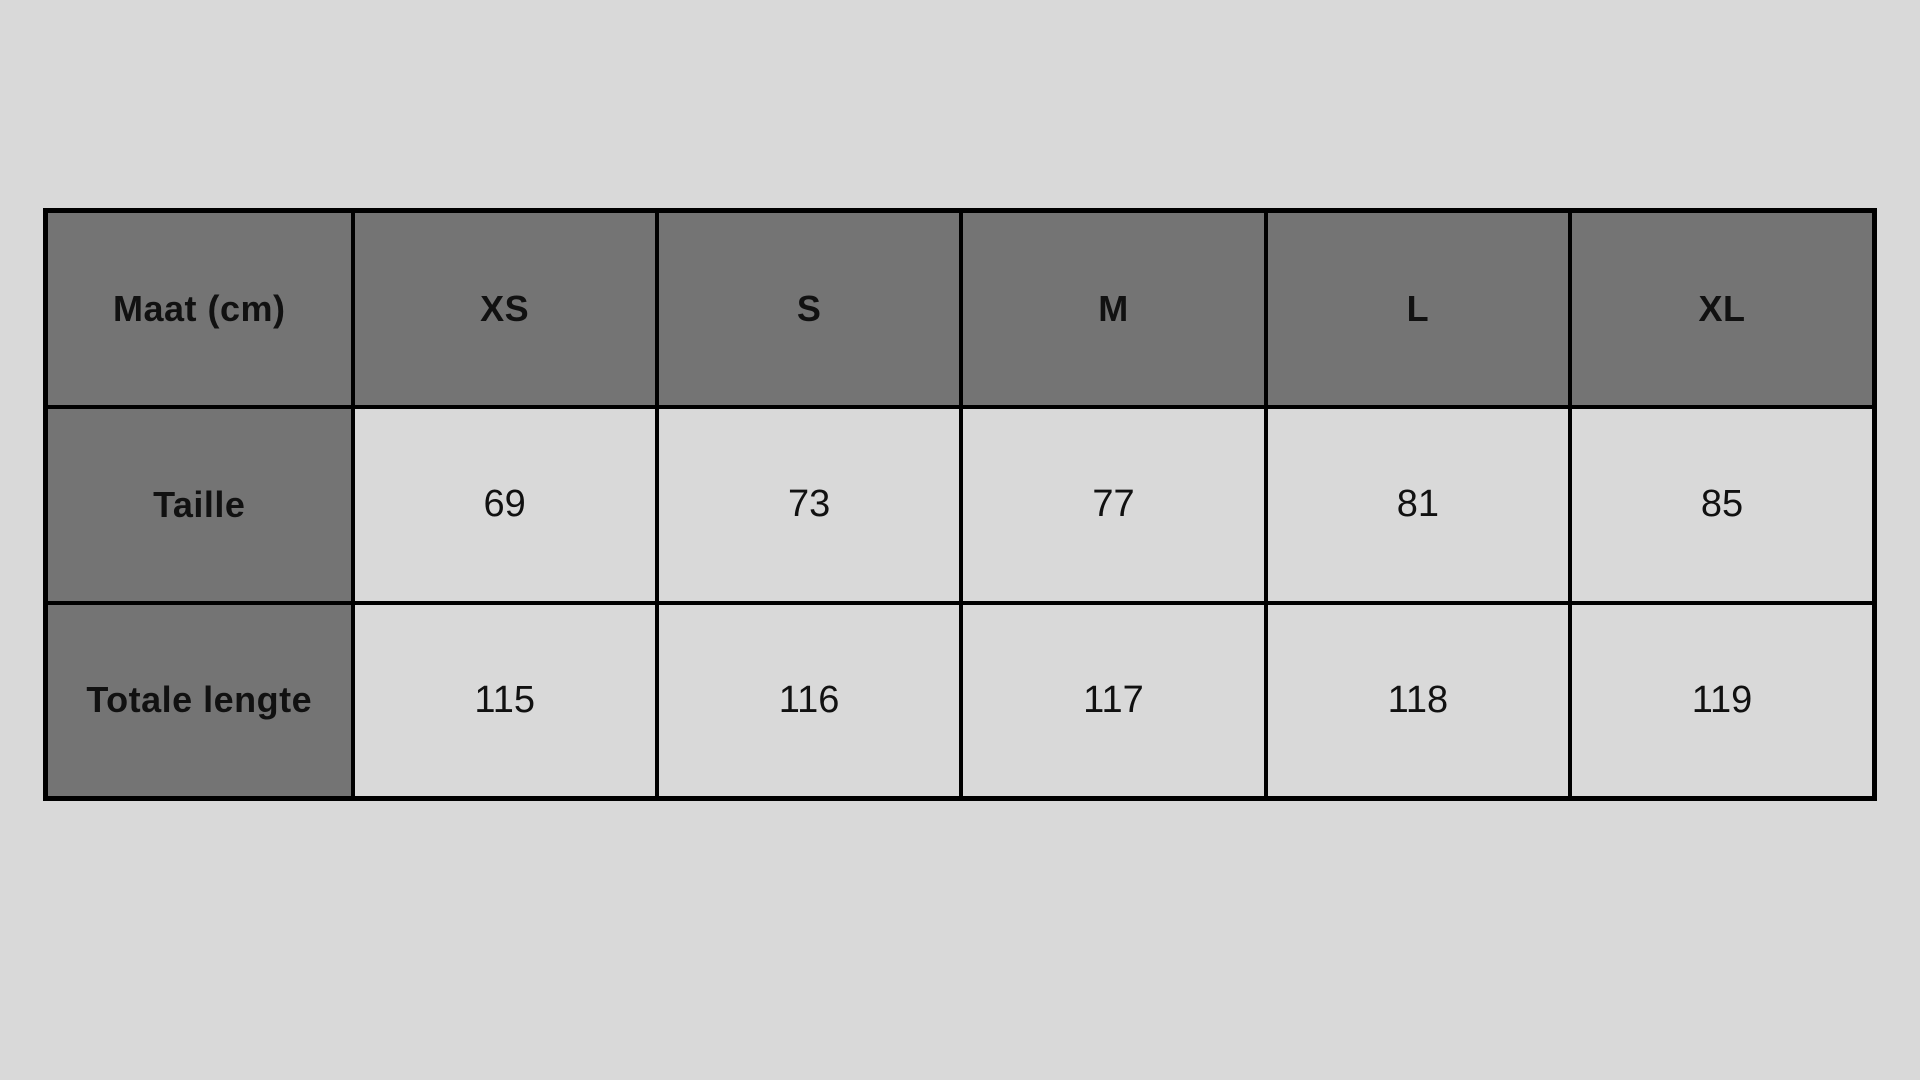  Describe the element at coordinates (1113, 700) in the screenshot. I see `cell-totale-lengte-m: 117` at that location.